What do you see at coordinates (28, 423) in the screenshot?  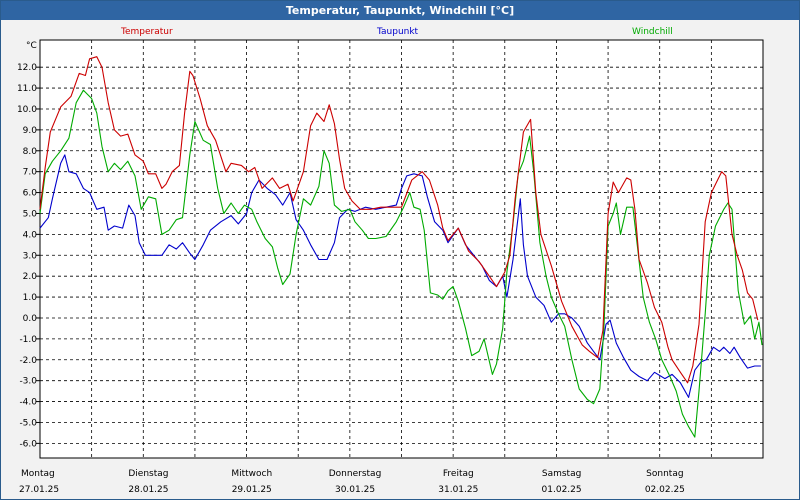 I see `y-tick-label: -5.0` at bounding box center [28, 423].